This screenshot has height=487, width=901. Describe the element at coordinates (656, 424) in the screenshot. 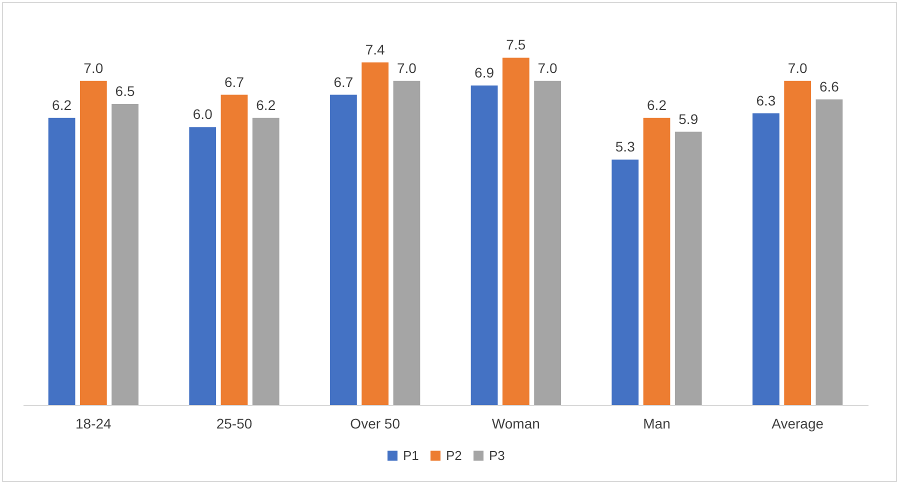

I see `x-tick-label: Man` at that location.